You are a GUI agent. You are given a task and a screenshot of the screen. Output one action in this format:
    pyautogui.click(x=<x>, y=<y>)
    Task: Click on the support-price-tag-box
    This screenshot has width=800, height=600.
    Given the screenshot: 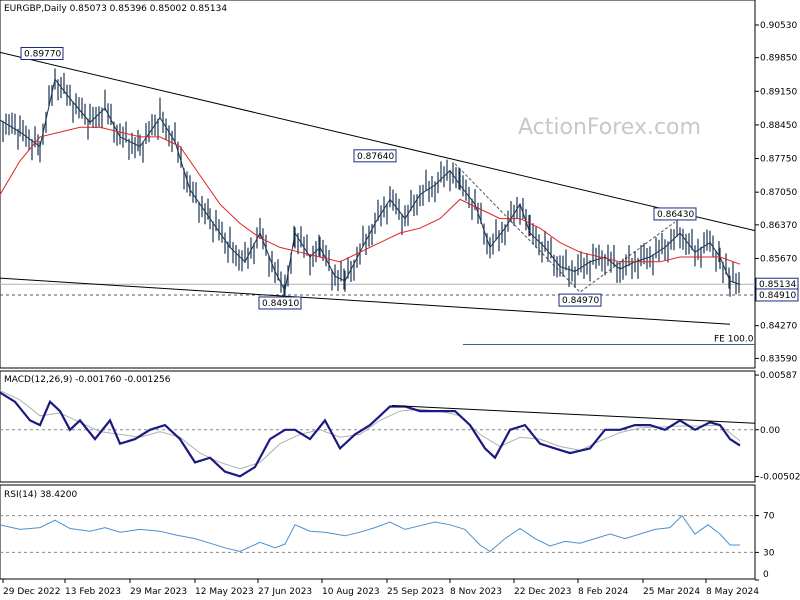 What is the action you would take?
    pyautogui.click(x=777, y=295)
    